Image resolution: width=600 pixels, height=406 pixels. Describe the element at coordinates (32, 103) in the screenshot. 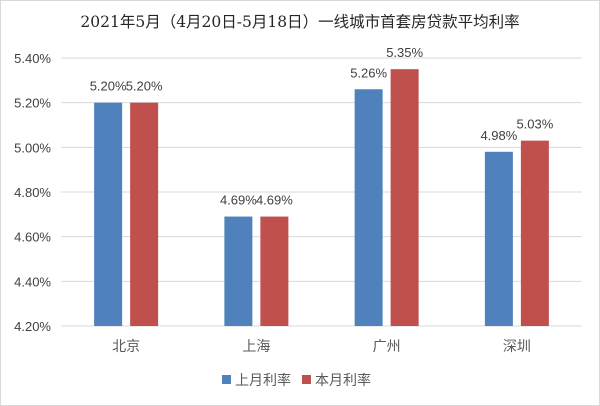

I see `y-tick-label: 5.20%` at that location.